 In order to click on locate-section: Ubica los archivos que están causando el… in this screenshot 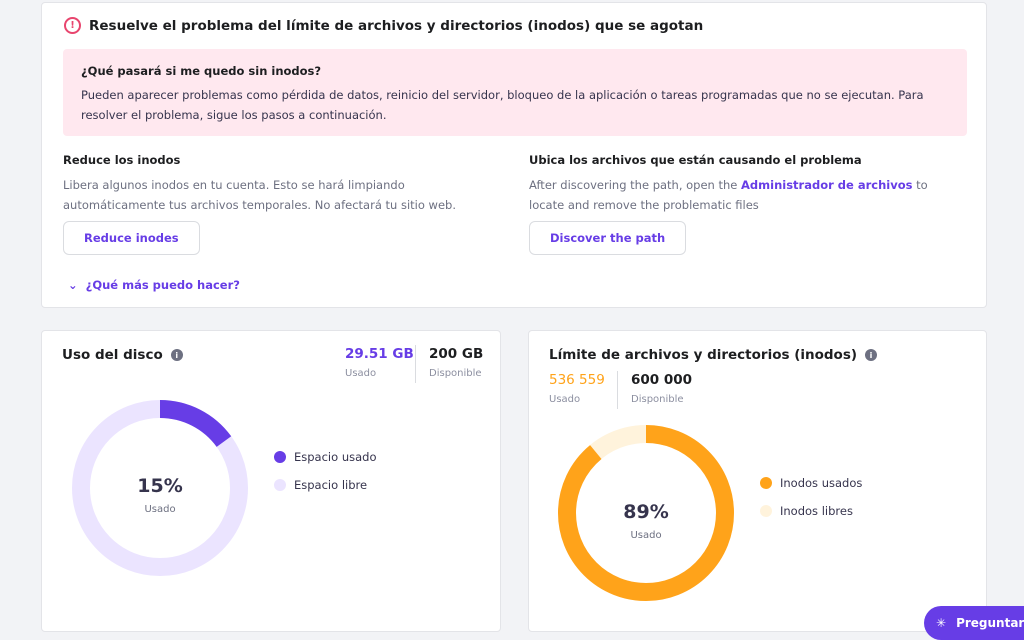, I will do `click(744, 184)`.